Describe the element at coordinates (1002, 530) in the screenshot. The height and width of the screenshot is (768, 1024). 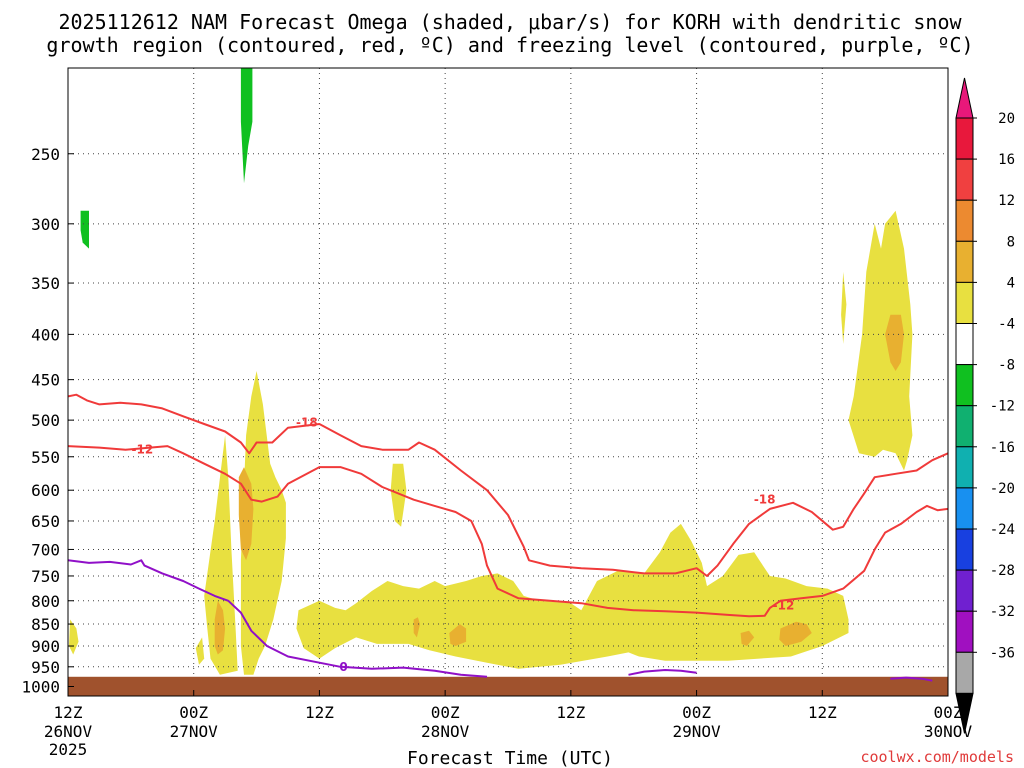
I see `colorbar-label-10: -24` at that location.